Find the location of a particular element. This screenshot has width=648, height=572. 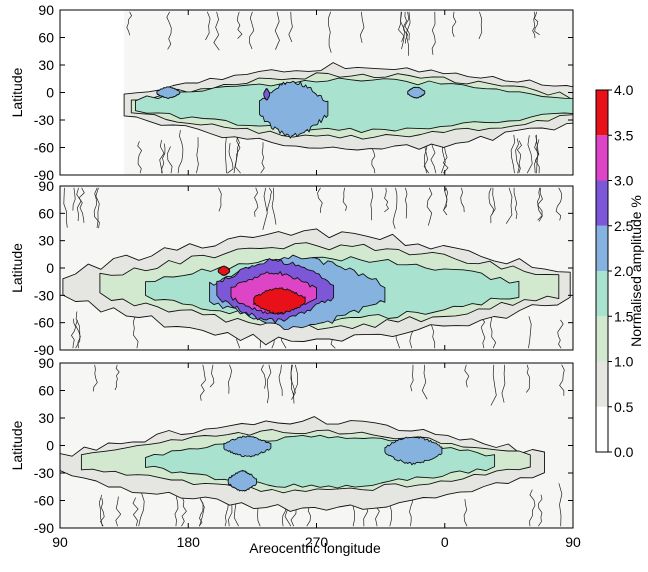

x-tick-label: 0 is located at coordinates (445, 542).